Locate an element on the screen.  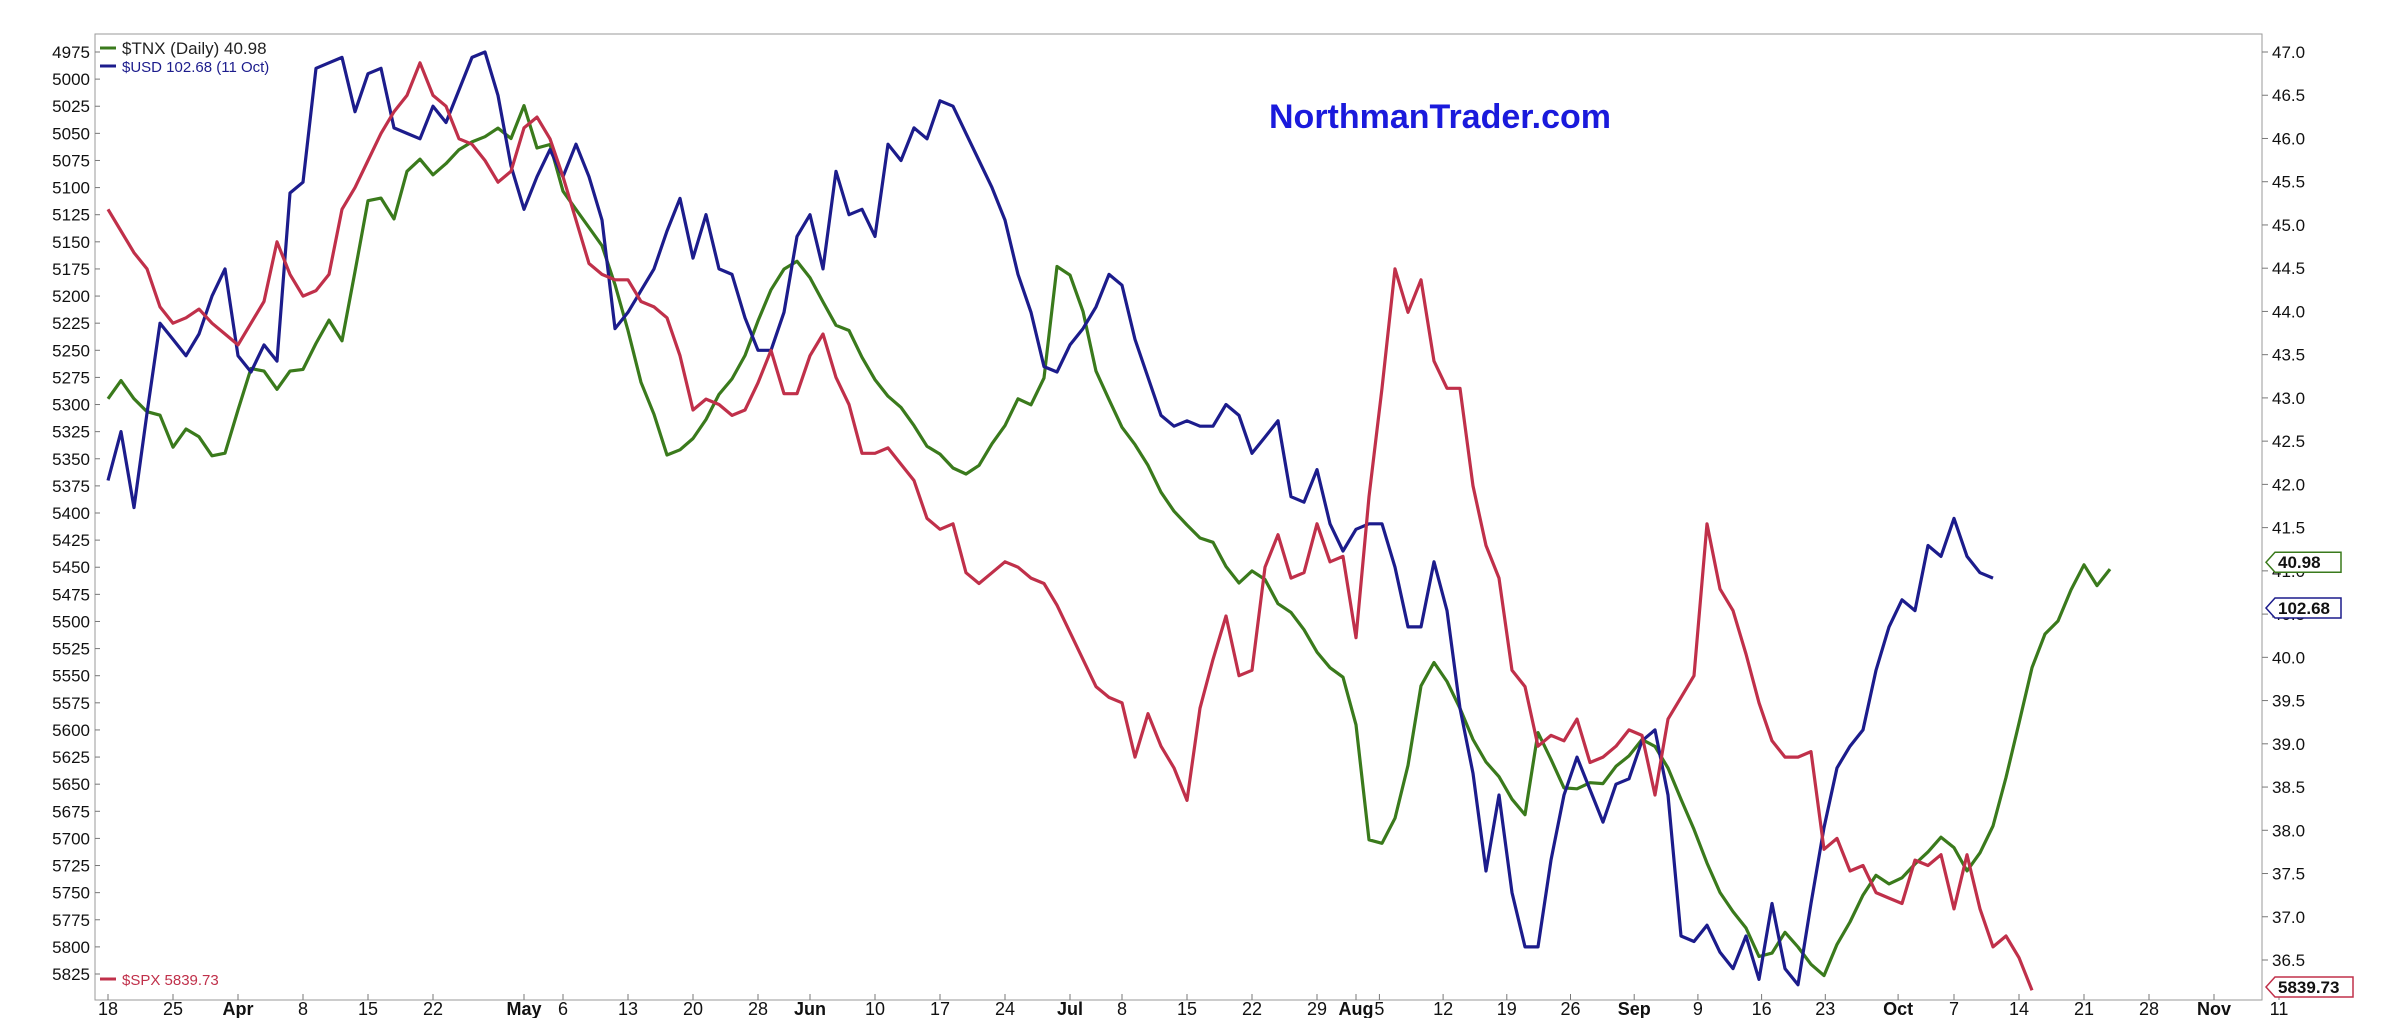
x-tick-label: Apr is located at coordinates (238, 1008).